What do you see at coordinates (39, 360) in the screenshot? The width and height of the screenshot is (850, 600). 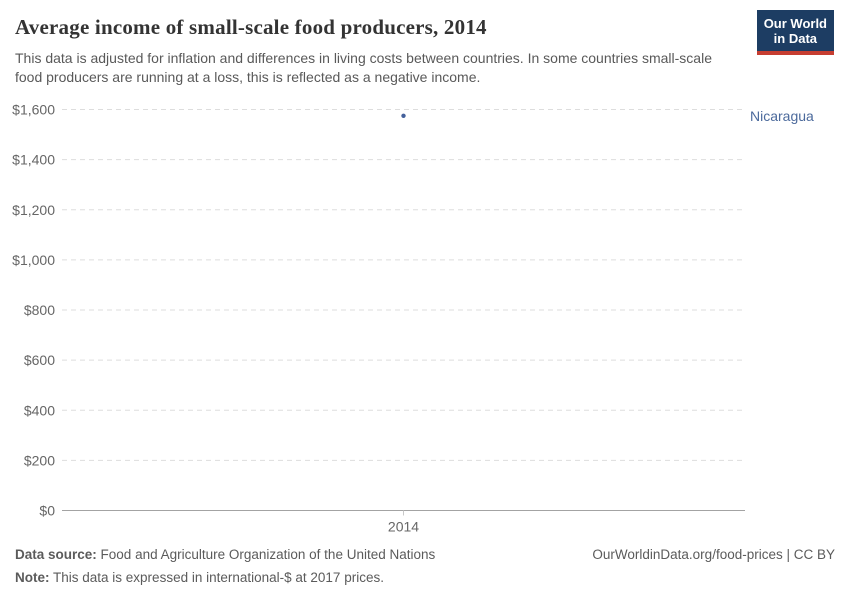 I see `y-tick-label: $600` at bounding box center [39, 360].